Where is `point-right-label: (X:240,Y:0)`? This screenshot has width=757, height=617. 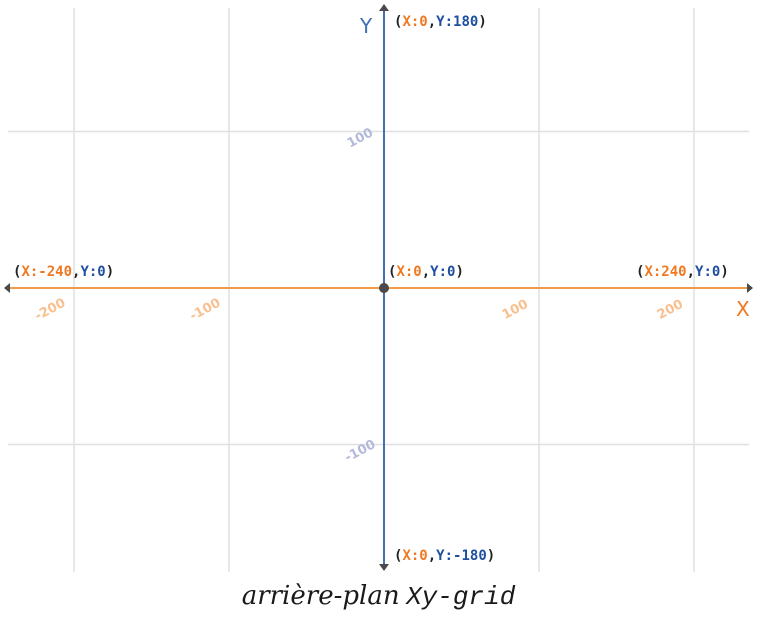 point-right-label: (X:240,Y:0) is located at coordinates (682, 272).